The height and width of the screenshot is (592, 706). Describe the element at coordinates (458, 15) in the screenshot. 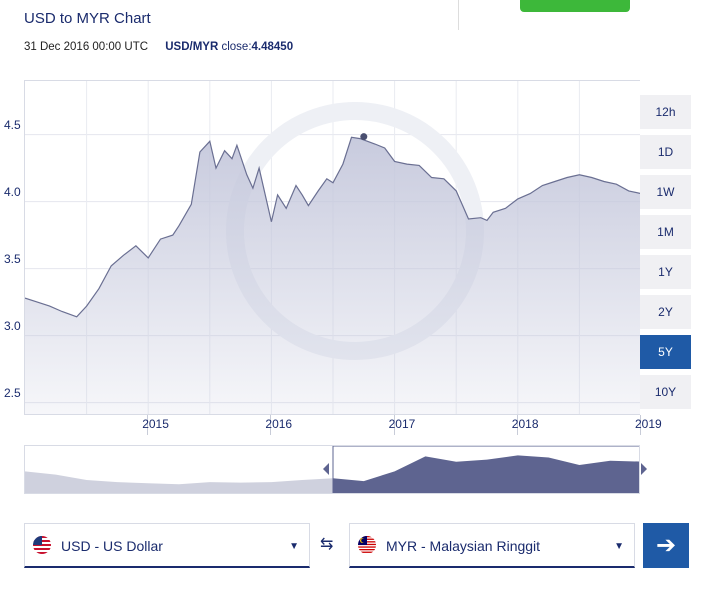

I see `header-divider` at that location.